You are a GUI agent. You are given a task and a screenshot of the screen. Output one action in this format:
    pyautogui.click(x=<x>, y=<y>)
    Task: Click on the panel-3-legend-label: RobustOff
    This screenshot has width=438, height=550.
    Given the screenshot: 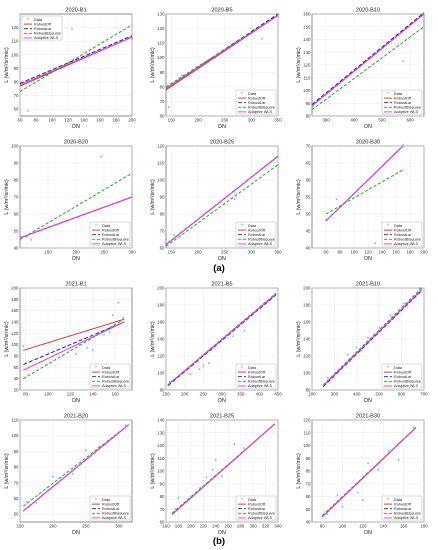 What is the action you would take?
    pyautogui.click(x=111, y=230)
    